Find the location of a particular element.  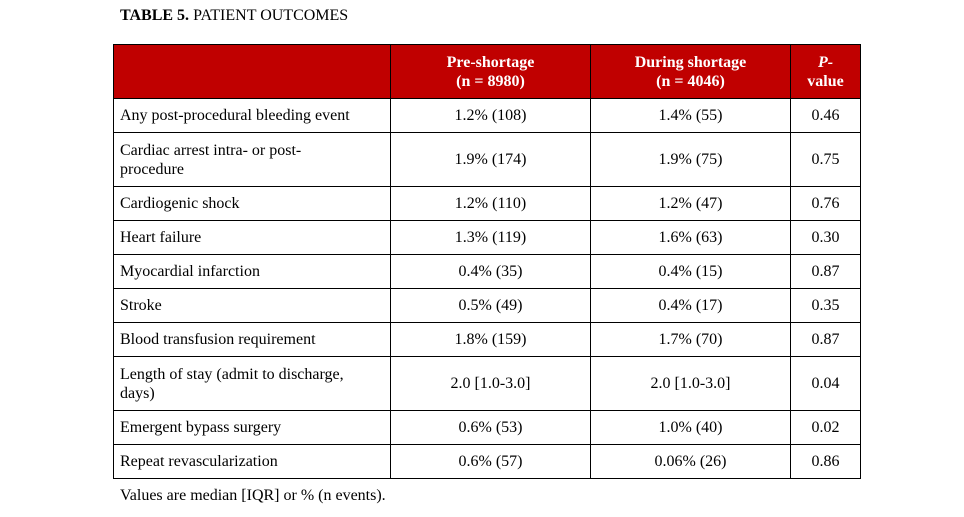

outcome-cell: Blood transfusion requirement is located at coordinates (252, 339).